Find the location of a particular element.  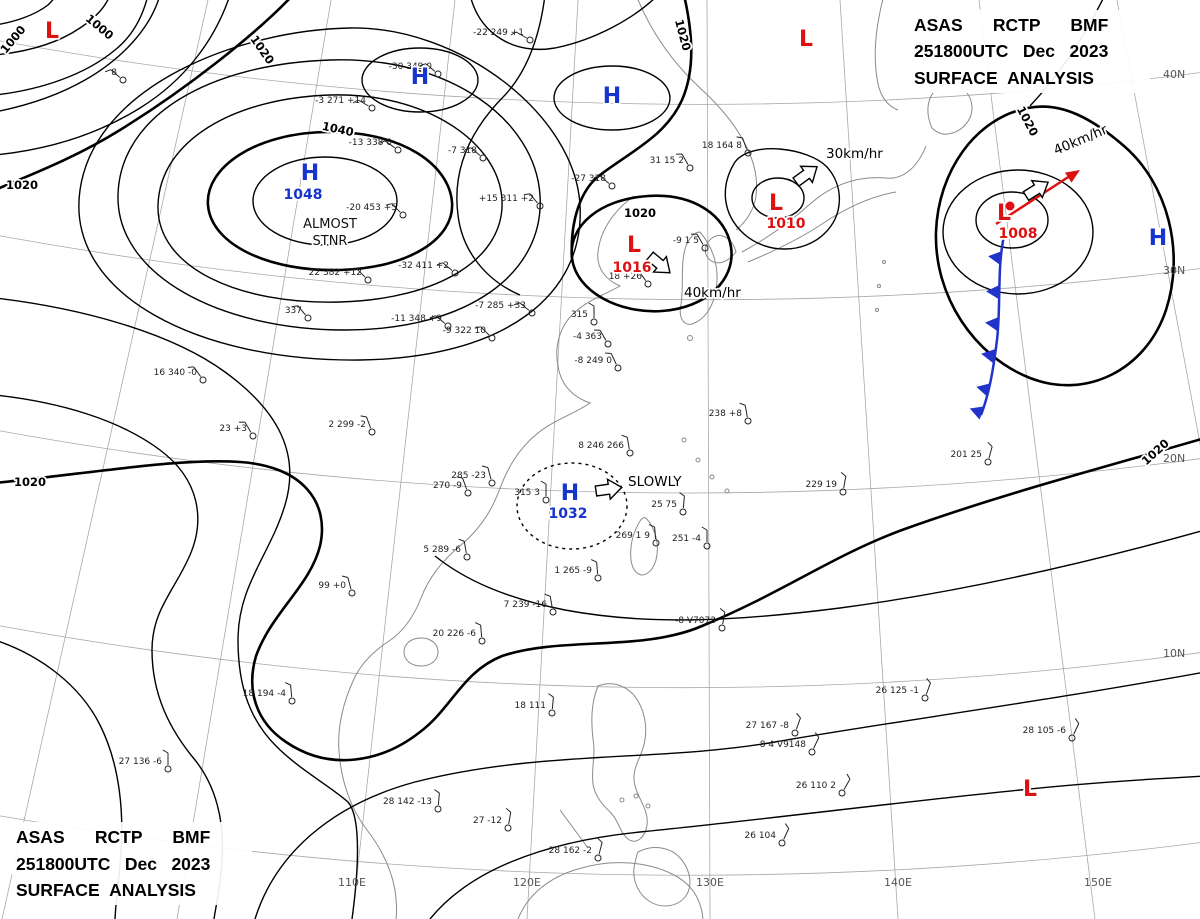

station-values: 18 111 is located at coordinates (531, 706).